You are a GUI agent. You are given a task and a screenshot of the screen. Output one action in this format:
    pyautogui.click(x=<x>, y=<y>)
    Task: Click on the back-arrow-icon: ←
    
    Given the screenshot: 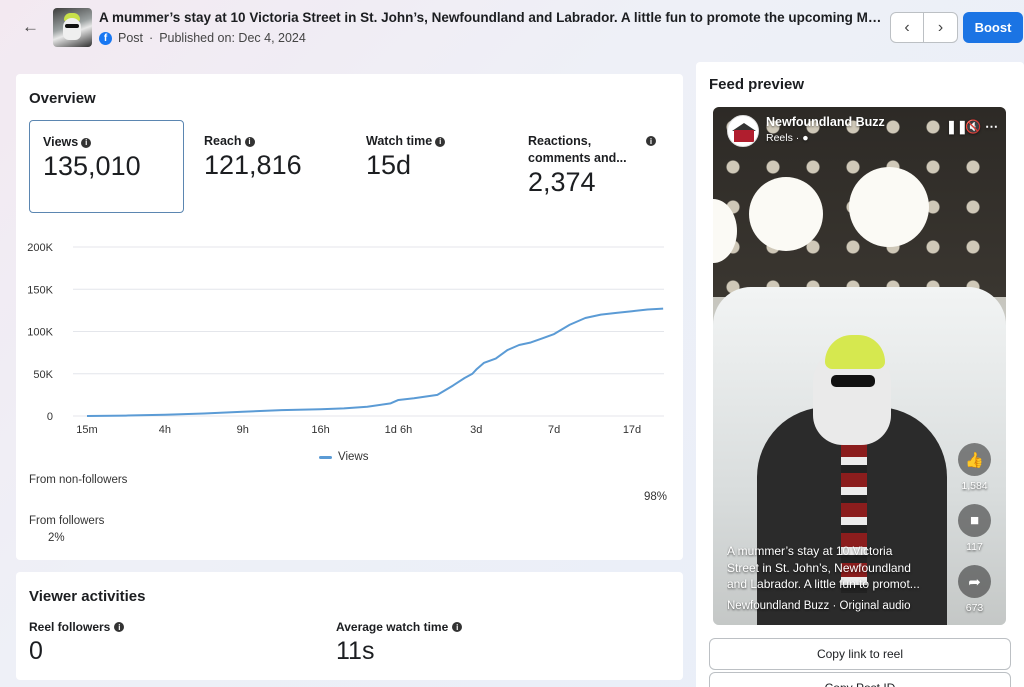 What is the action you would take?
    pyautogui.click(x=30, y=26)
    